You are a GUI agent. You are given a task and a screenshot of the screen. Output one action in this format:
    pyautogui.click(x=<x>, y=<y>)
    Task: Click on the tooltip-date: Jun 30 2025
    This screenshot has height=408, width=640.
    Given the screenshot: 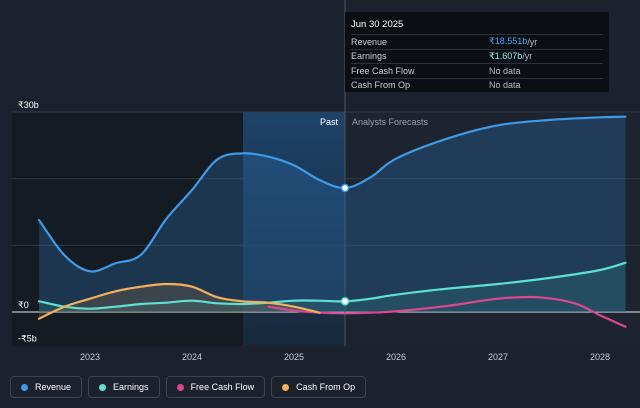 What is the action you would take?
    pyautogui.click(x=377, y=24)
    